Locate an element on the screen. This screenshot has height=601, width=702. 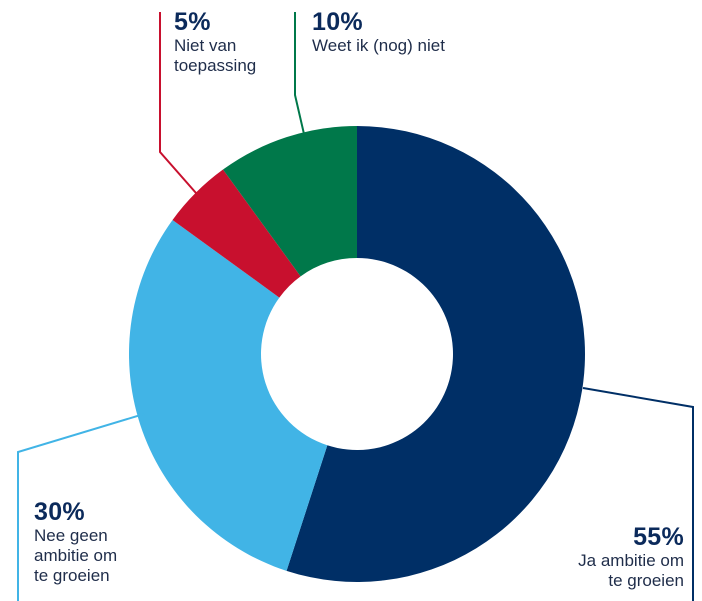
label-nee-geen-ambitie: 30% Nee geen ambitie om te groeien is located at coordinates (104, 542).